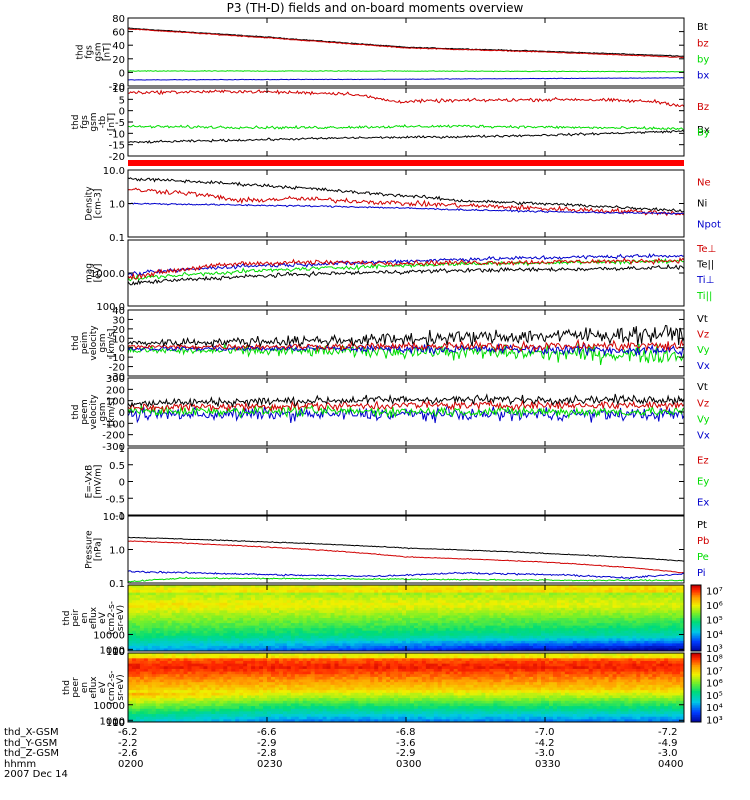  What do you see at coordinates (705, 280) in the screenshot?
I see `legend-temperature-2: Ti⊥` at bounding box center [705, 280].